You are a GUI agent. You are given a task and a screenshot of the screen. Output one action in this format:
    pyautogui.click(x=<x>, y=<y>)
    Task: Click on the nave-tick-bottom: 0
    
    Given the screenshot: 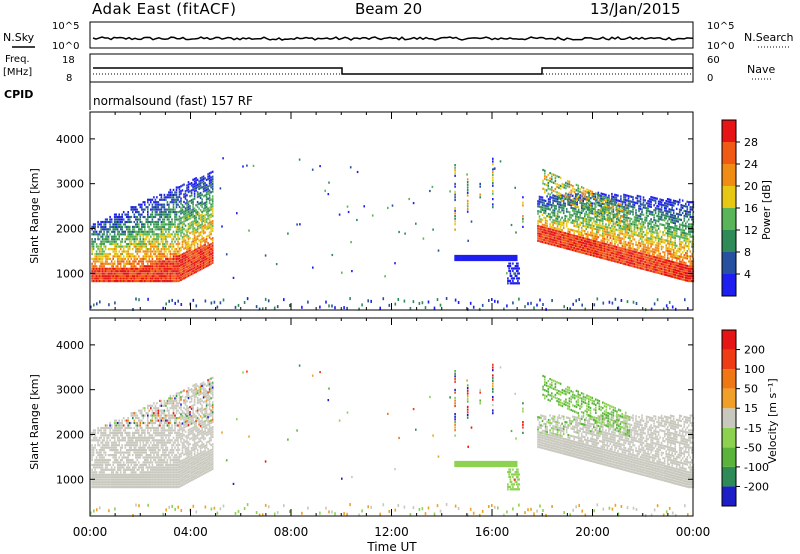 What is the action you would take?
    pyautogui.click(x=710, y=78)
    